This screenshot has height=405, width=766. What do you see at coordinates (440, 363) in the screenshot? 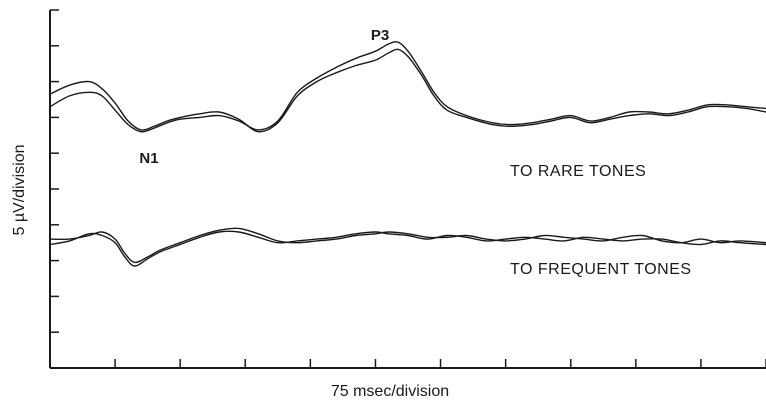
I see `x-axis-ticks` at bounding box center [440, 363].